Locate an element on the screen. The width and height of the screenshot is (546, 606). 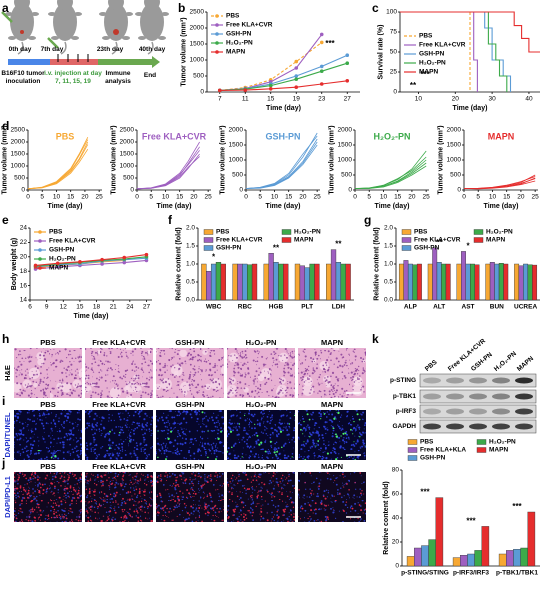
y-tick-label: 24 is located at coordinates (24, 228).